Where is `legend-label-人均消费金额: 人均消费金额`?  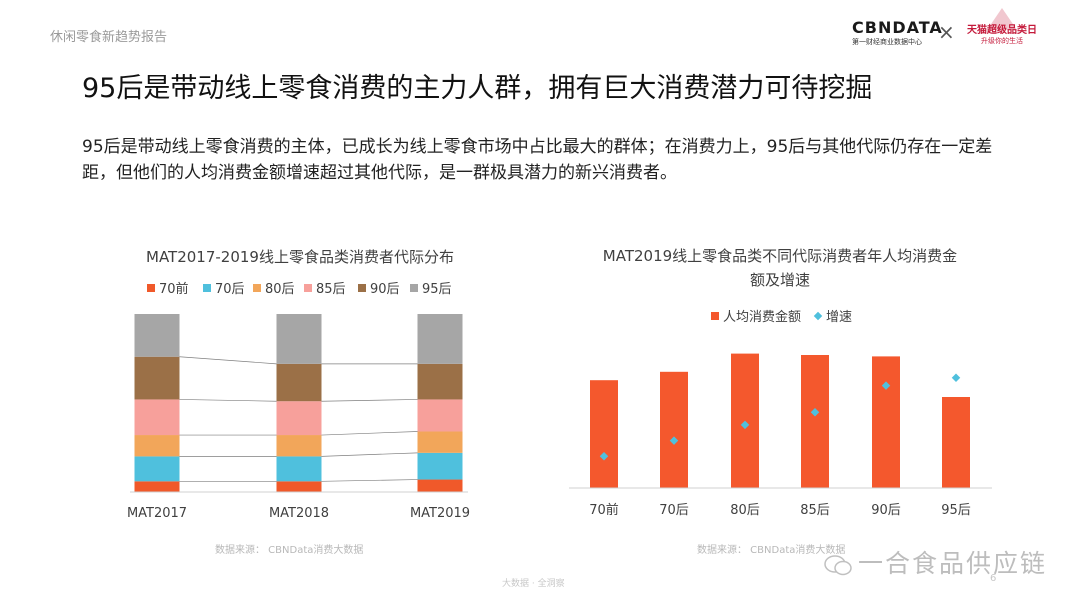 legend-label-人均消费金额: 人均消费金额 is located at coordinates (762, 317).